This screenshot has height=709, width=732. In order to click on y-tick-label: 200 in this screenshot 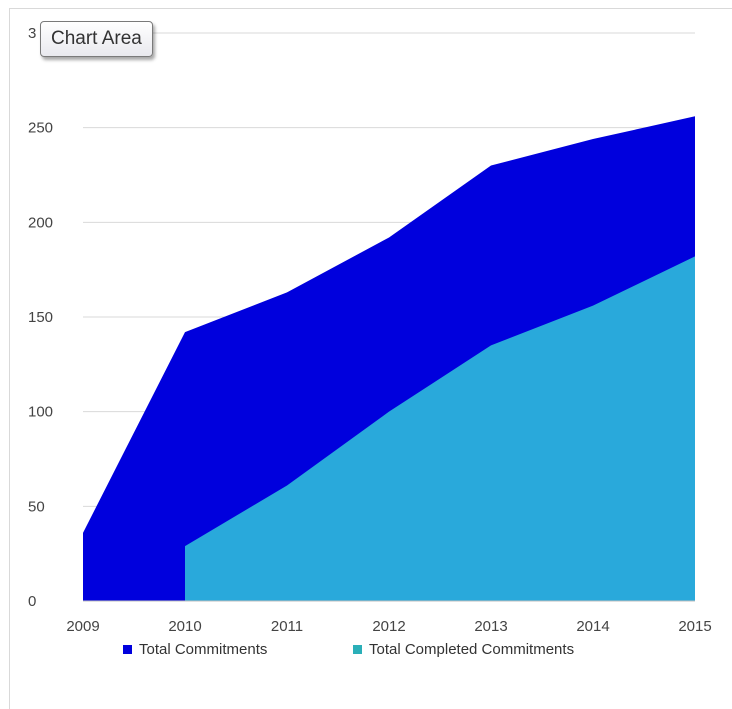, I will do `click(40, 222)`.